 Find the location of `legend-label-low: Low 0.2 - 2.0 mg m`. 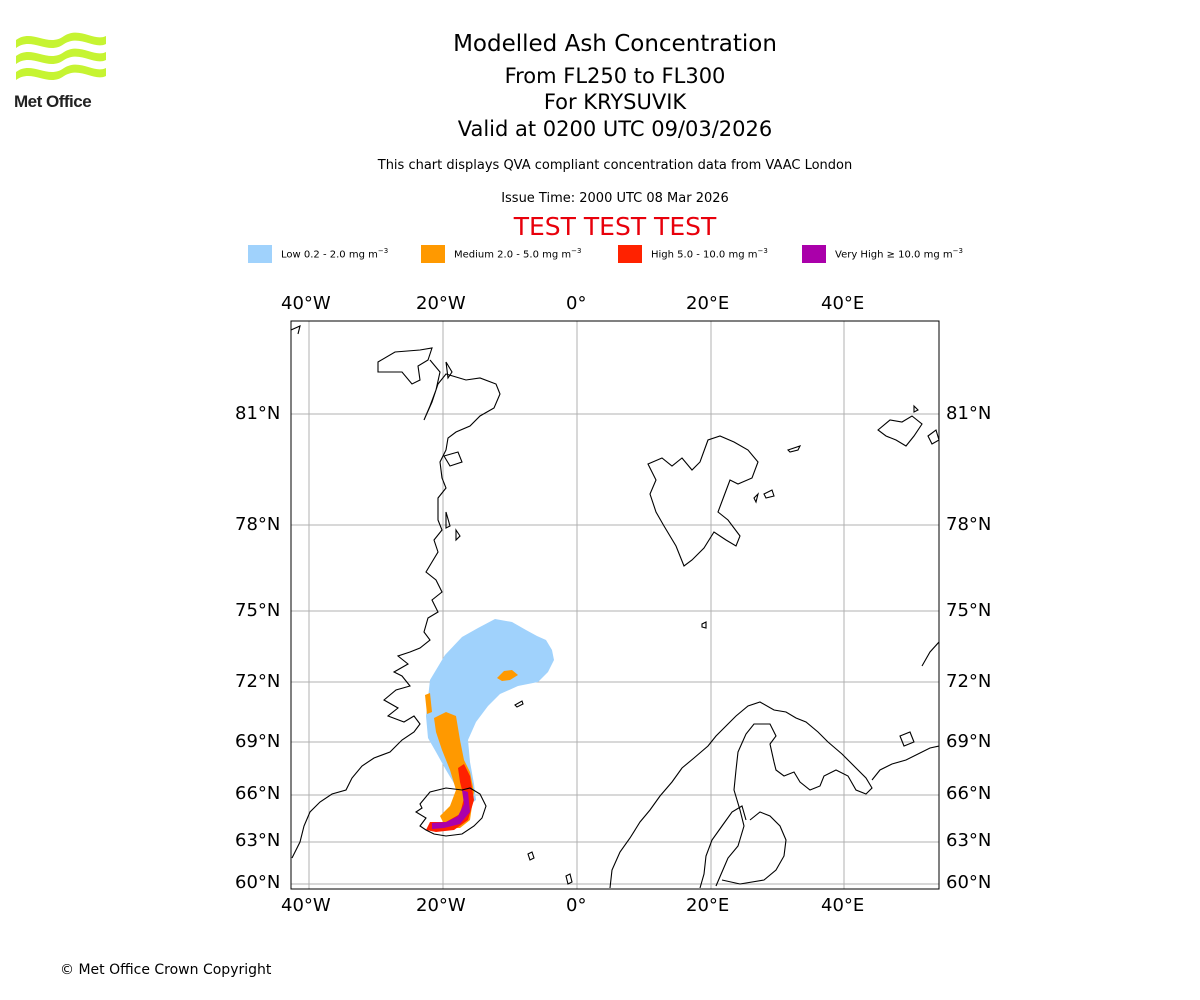

legend-label-low: Low 0.2 - 2.0 mg m is located at coordinates (329, 255).